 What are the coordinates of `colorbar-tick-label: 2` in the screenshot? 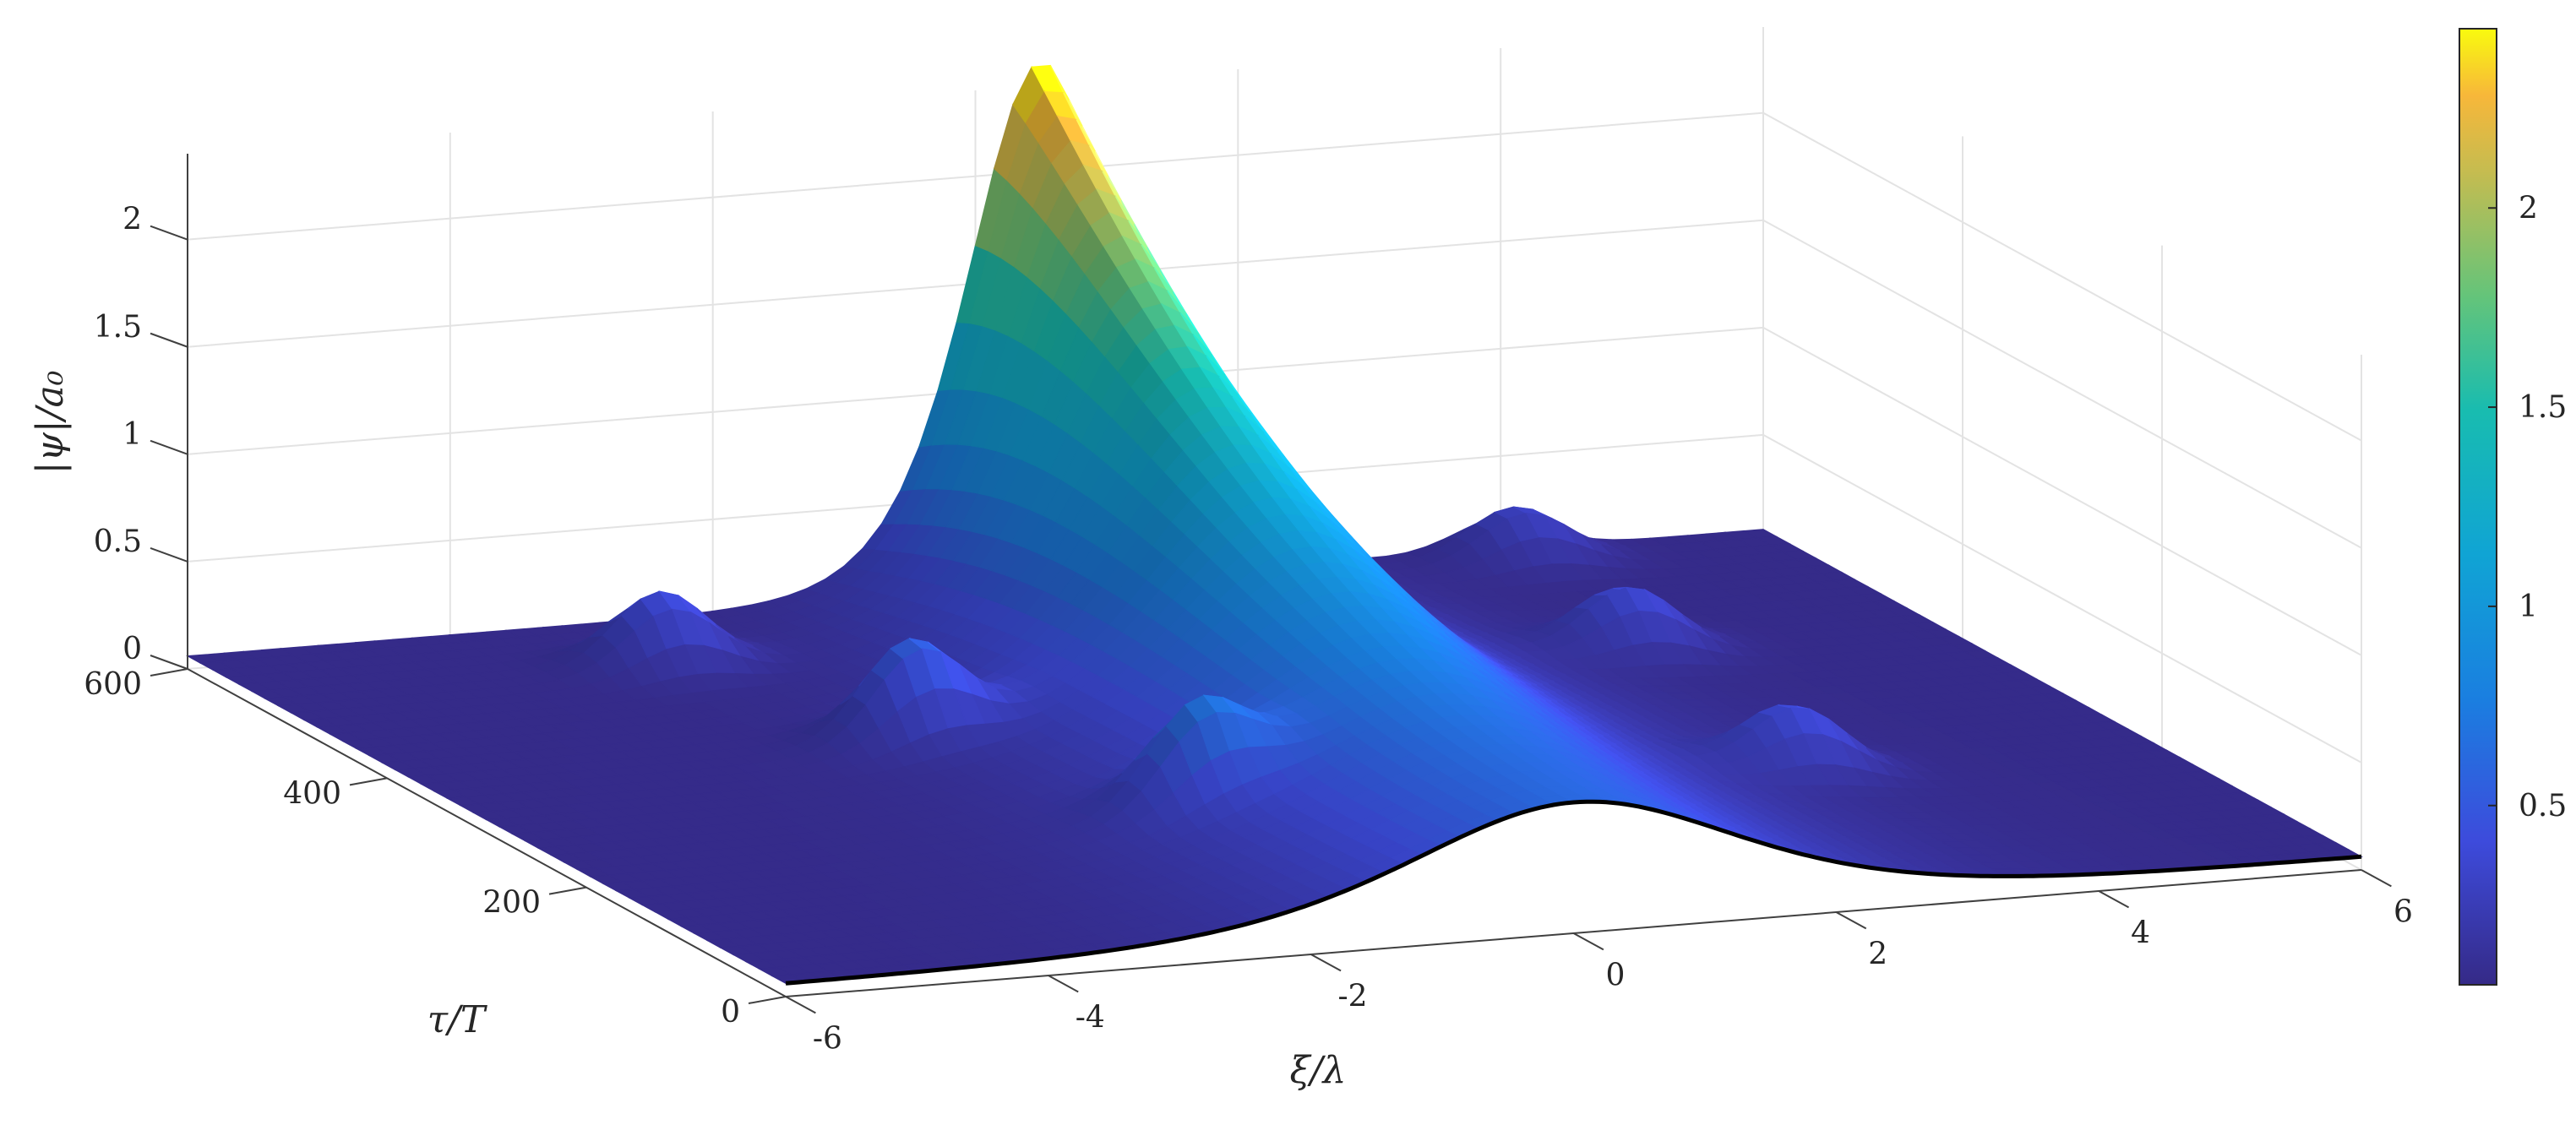 It's located at (2528, 208).